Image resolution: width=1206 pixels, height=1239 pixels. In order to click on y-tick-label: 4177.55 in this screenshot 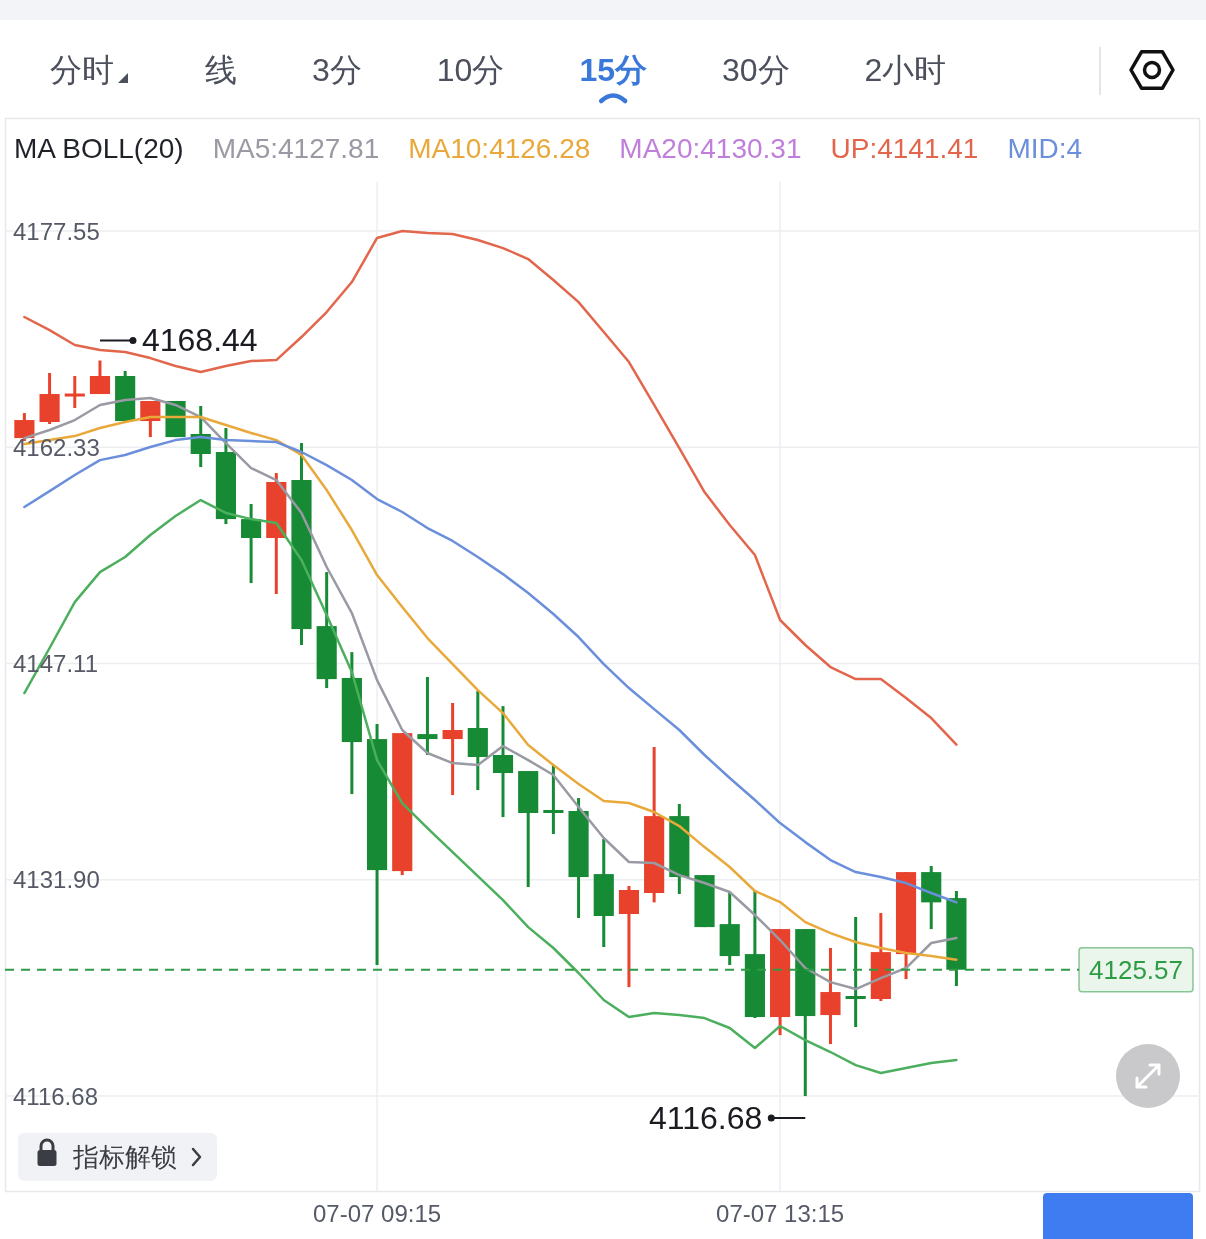, I will do `click(56, 231)`.